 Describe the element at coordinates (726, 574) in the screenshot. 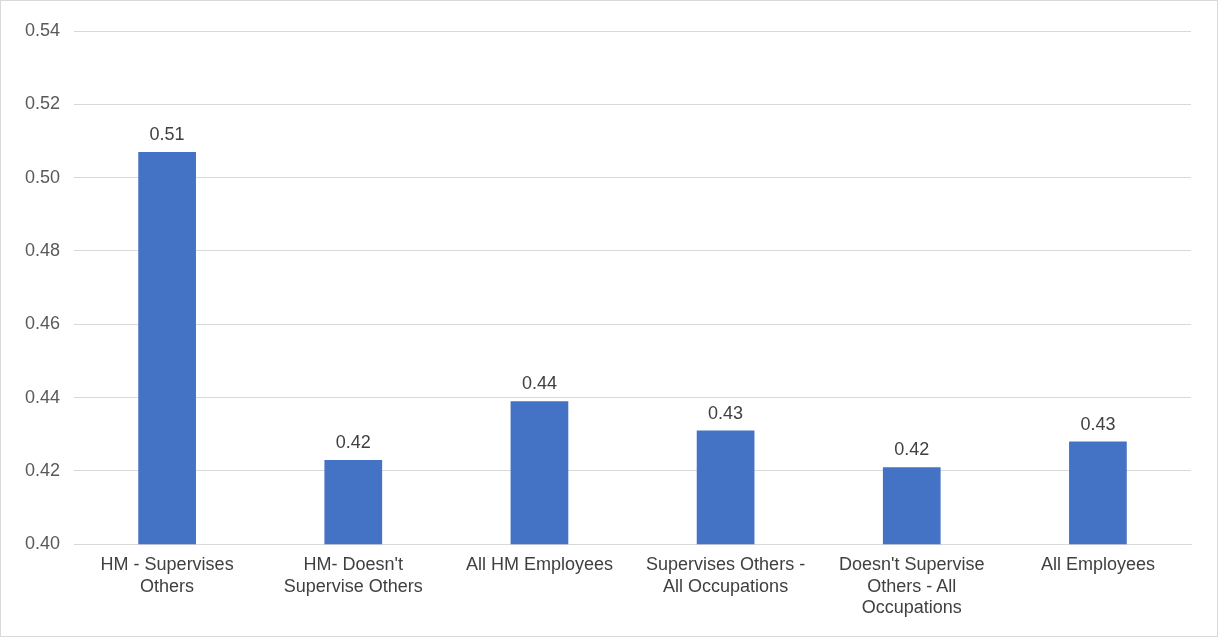

I see `x-tick-label: Supervises Others - All Occupations` at that location.